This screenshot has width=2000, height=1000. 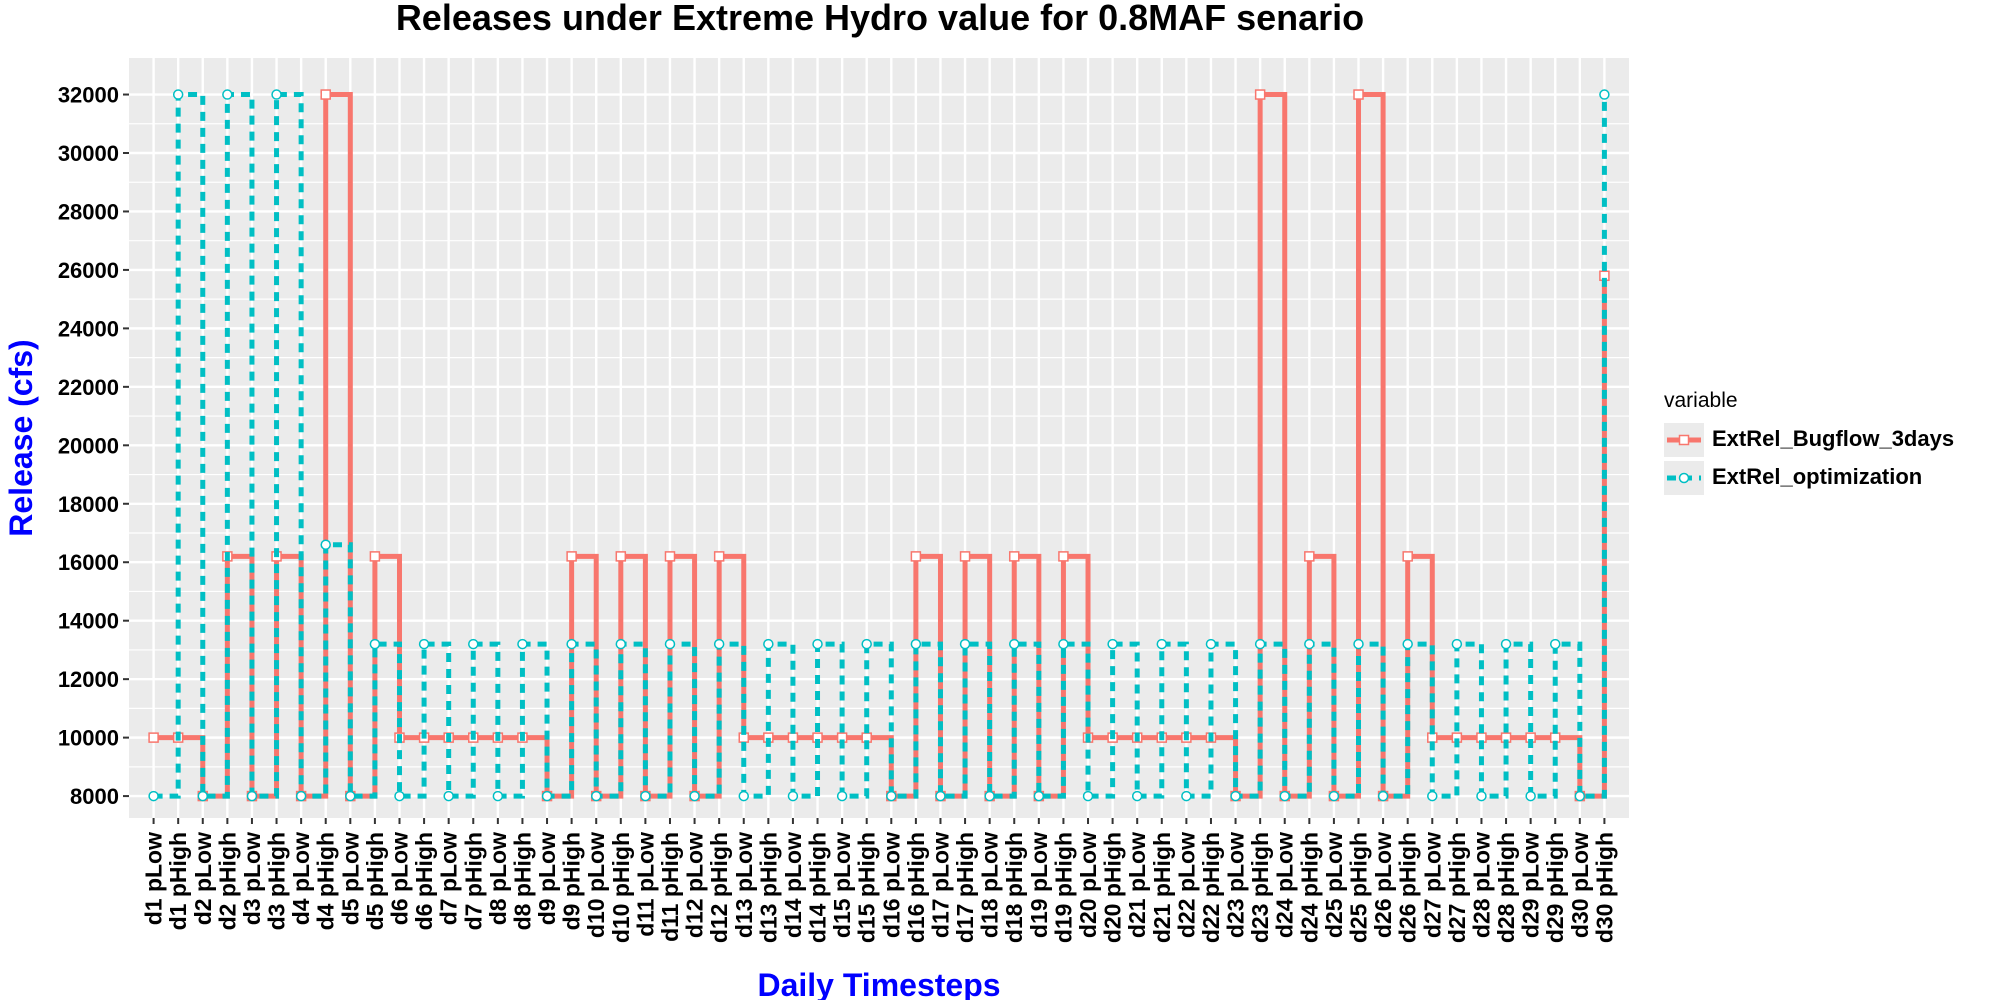 What do you see at coordinates (21, 437) in the screenshot?
I see `y-axis-title: Release (cfs)` at bounding box center [21, 437].